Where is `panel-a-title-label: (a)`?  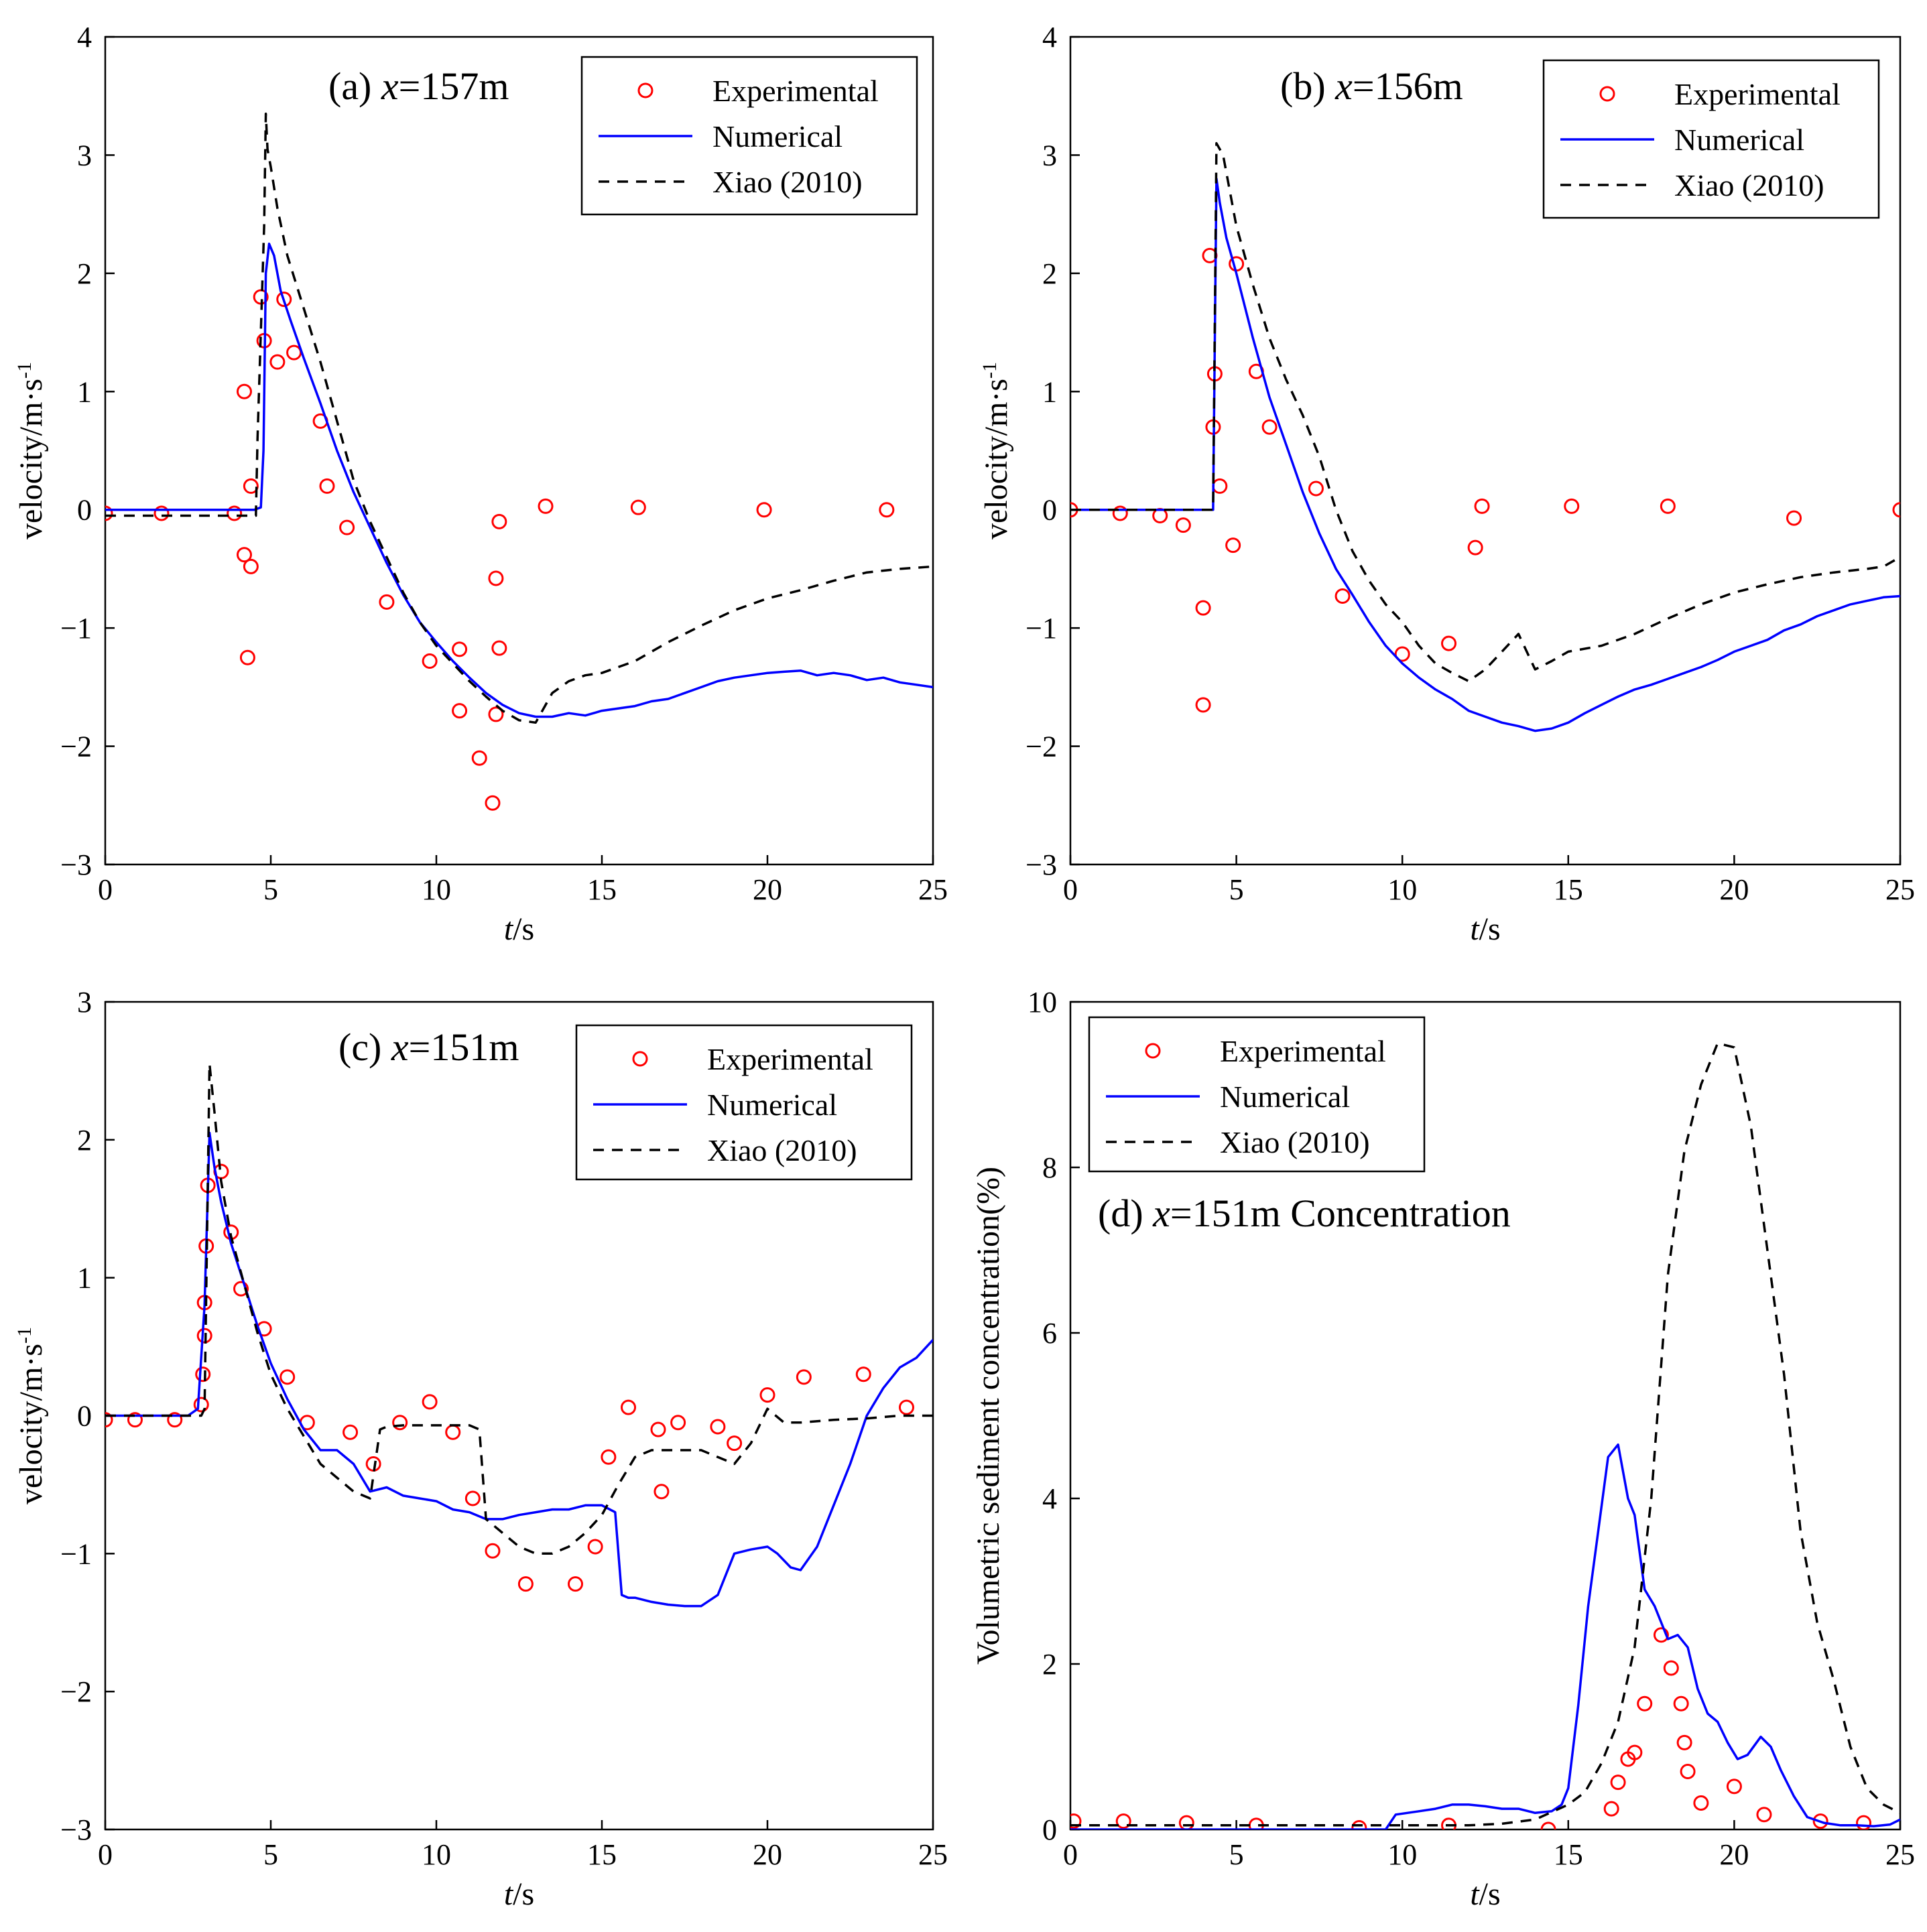
panel-a-title-label: (a) is located at coordinates (354, 86).